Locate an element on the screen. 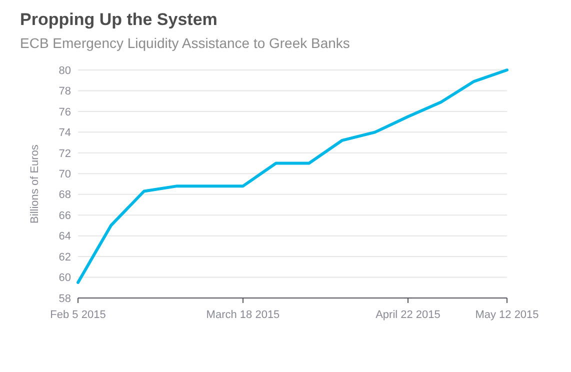 Image resolution: width=571 pixels, height=372 pixels. y-tick-label: 66 is located at coordinates (64, 216).